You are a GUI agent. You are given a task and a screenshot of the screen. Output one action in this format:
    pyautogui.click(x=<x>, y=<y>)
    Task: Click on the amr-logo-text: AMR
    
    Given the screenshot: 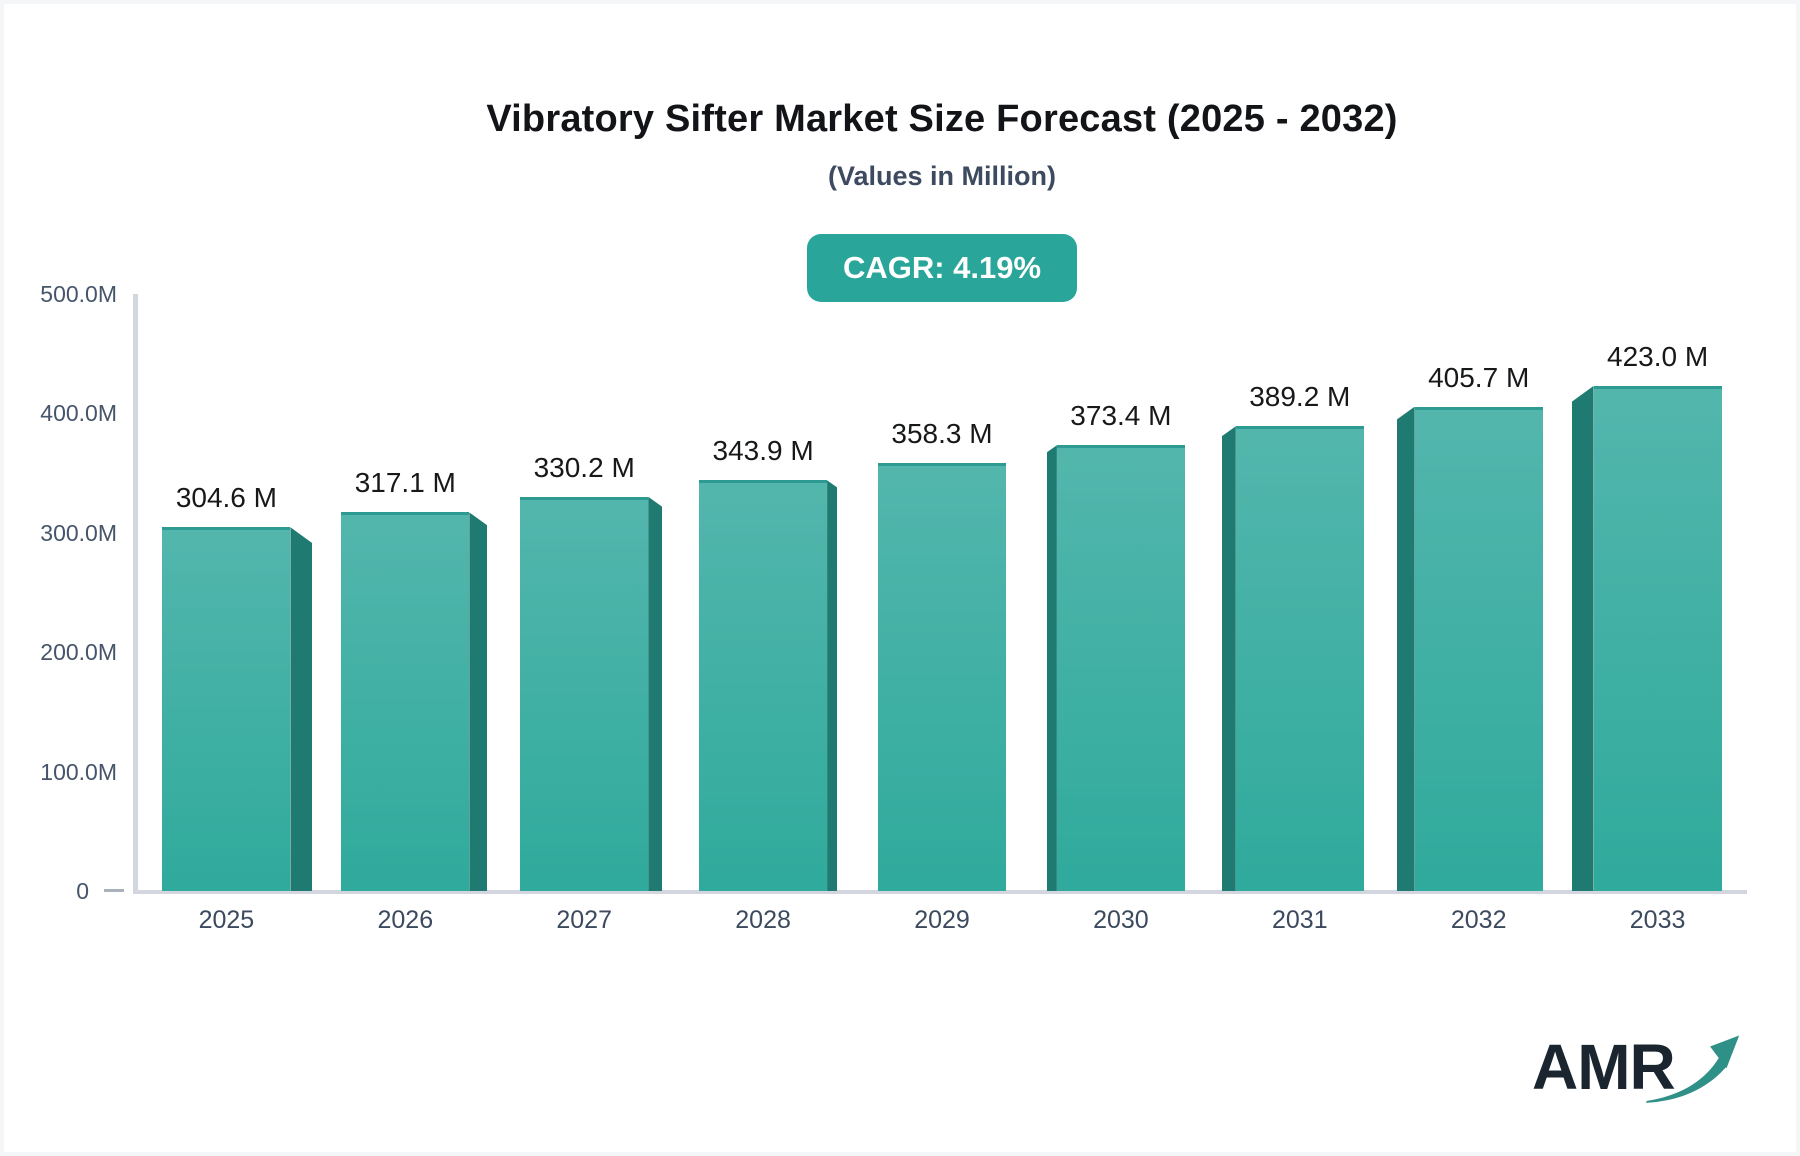 What is the action you would take?
    pyautogui.click(x=1604, y=1067)
    